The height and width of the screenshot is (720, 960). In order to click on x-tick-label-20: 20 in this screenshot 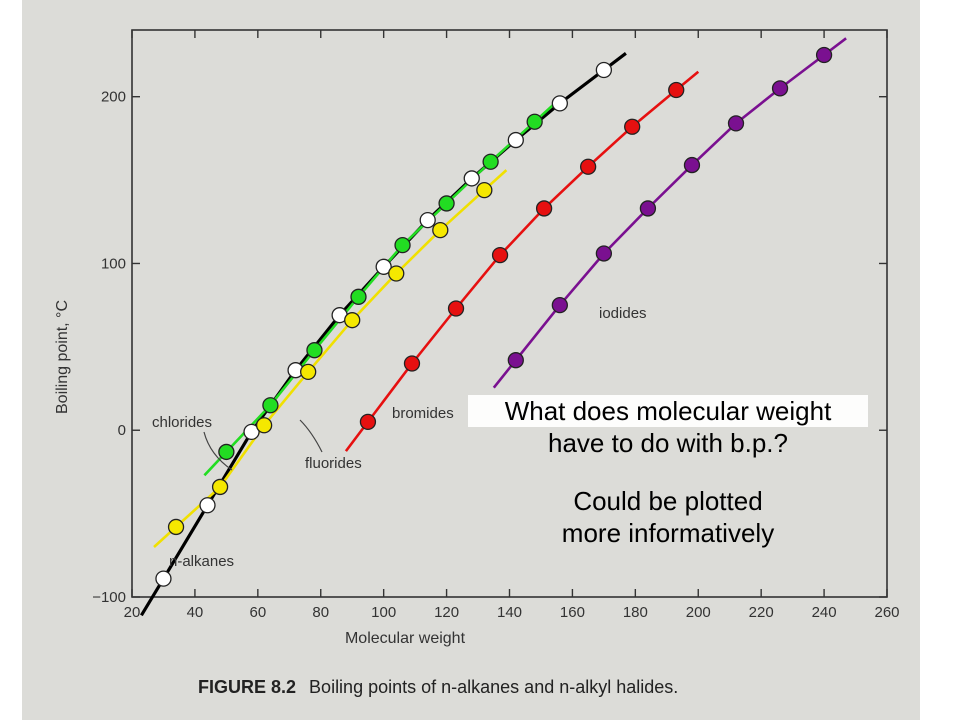, I will do `click(132, 612)`.